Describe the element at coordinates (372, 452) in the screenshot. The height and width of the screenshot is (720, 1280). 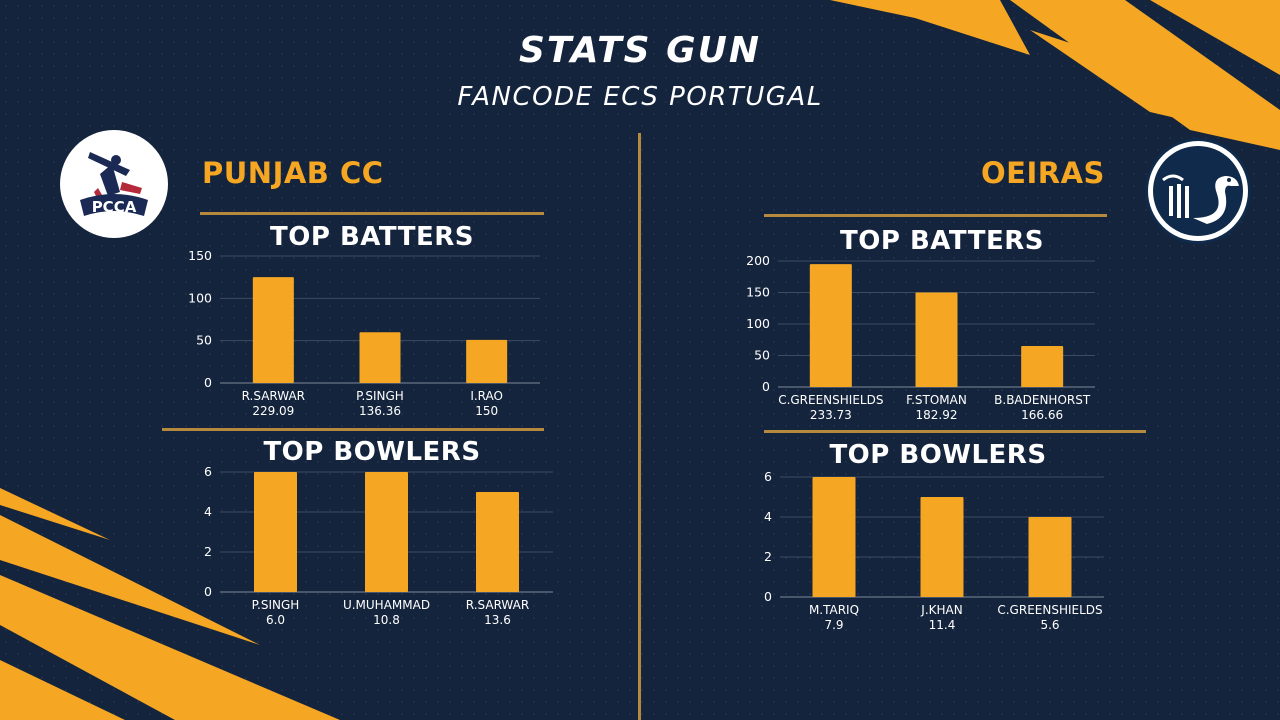
I see `top-bowlers-title-left: TOP BOWLERS` at that location.